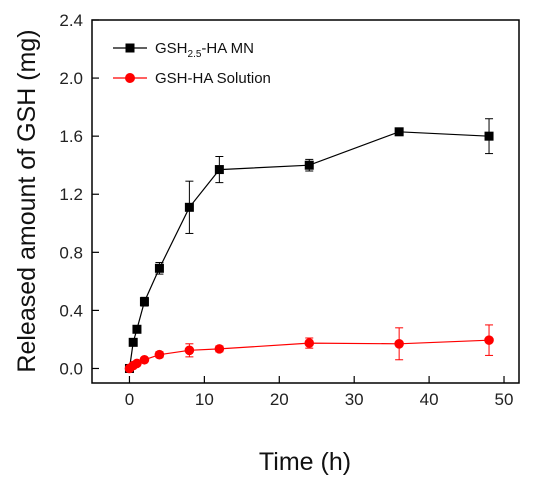  I want to click on x-axis-title: Time (h), so click(305, 462).